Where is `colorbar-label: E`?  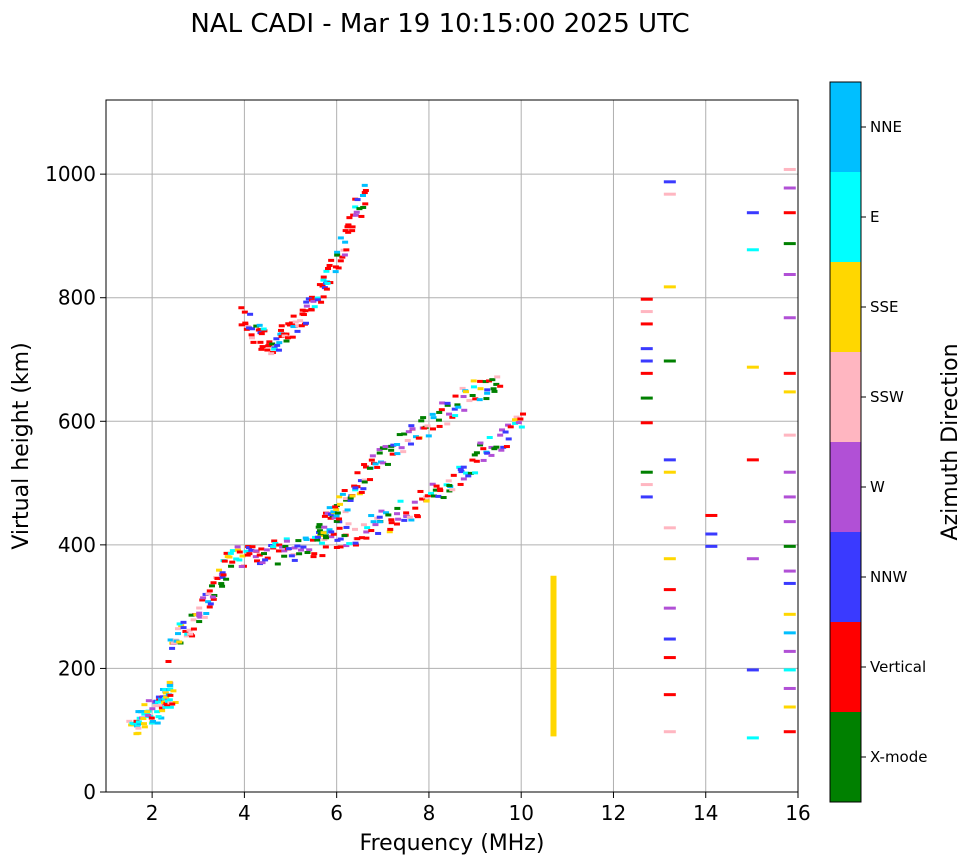 colorbar-label: E is located at coordinates (874, 217).